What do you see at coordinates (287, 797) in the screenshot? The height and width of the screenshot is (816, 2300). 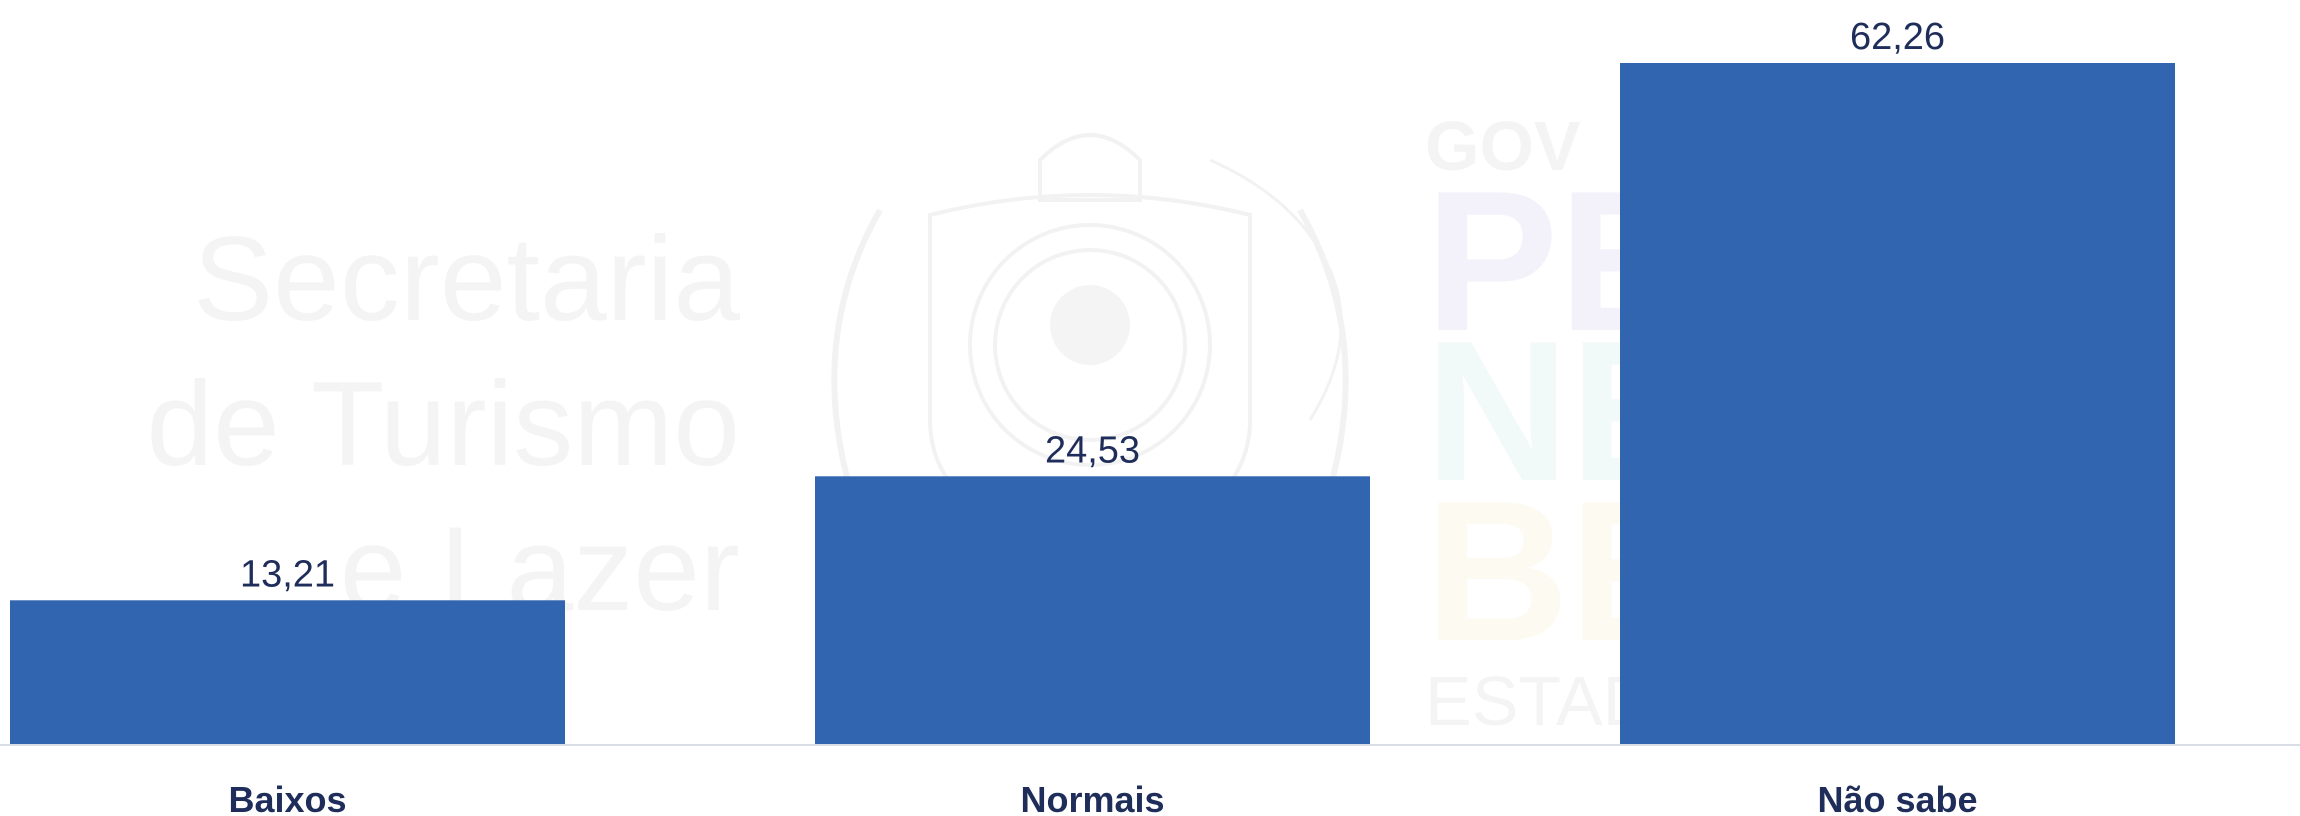 I see `category-label-baixos: Baixos` at bounding box center [287, 797].